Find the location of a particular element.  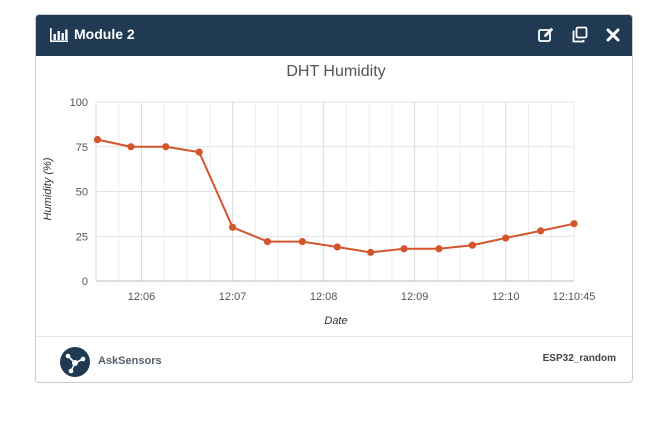

close-button is located at coordinates (613, 35).